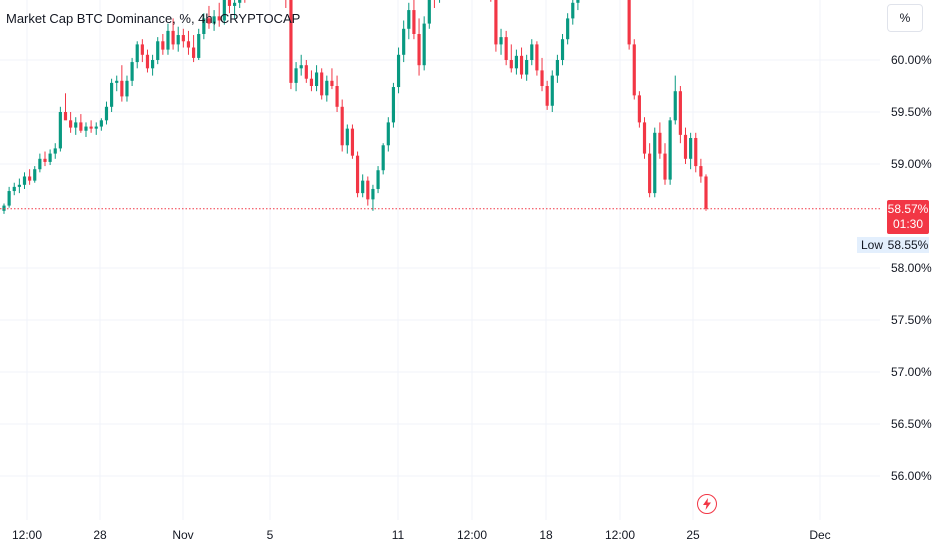 The height and width of the screenshot is (550, 932). I want to click on y-tick-label: 57.50%, so click(911, 320).